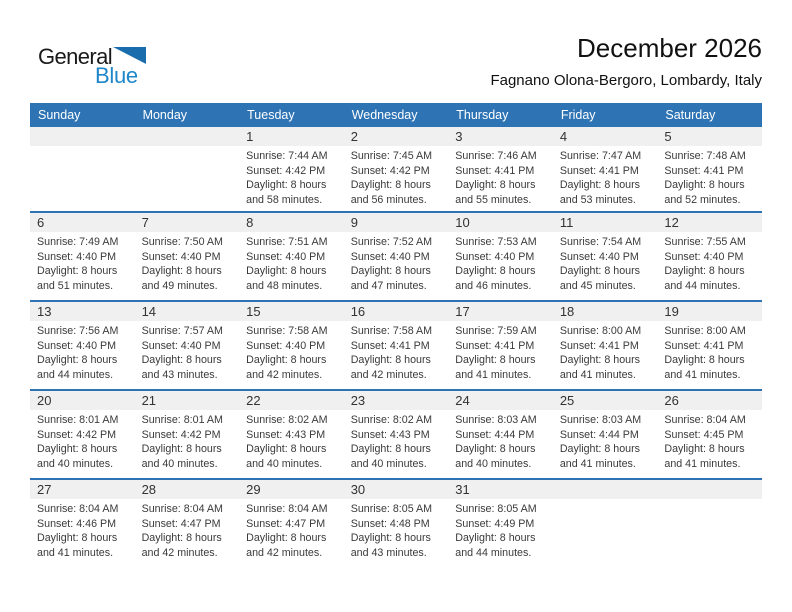 The image size is (792, 612). What do you see at coordinates (495, 523) in the screenshot?
I see `sunset-text: Sunset: 4:49 PM` at bounding box center [495, 523].